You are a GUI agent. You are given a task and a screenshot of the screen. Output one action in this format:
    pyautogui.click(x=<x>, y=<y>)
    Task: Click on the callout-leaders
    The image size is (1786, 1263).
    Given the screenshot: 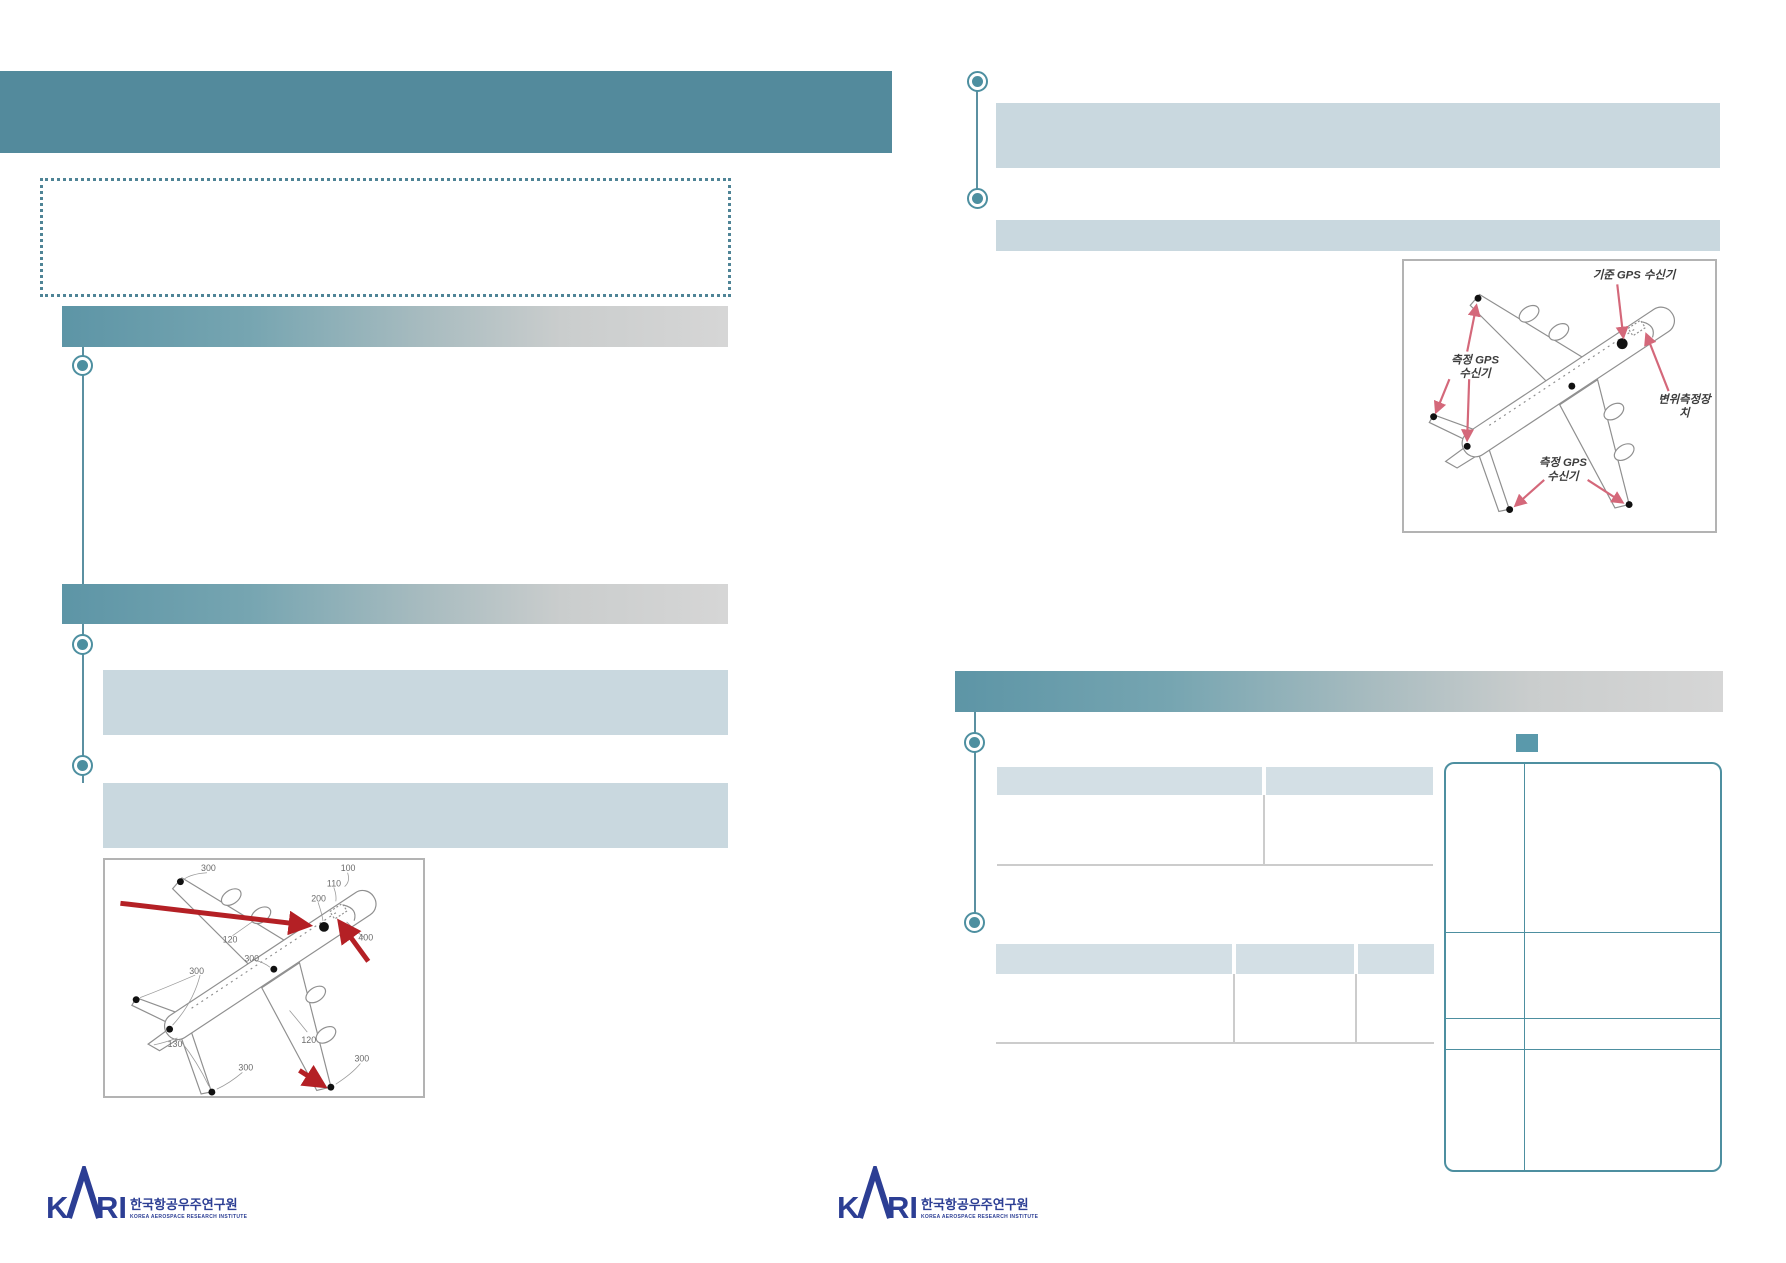 What is the action you would take?
    pyautogui.click(x=252, y=981)
    